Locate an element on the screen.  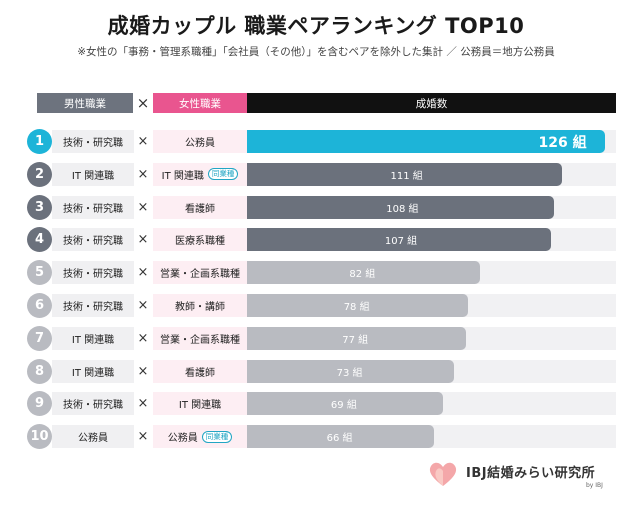
bar-track: 111 組 is located at coordinates (431, 174).